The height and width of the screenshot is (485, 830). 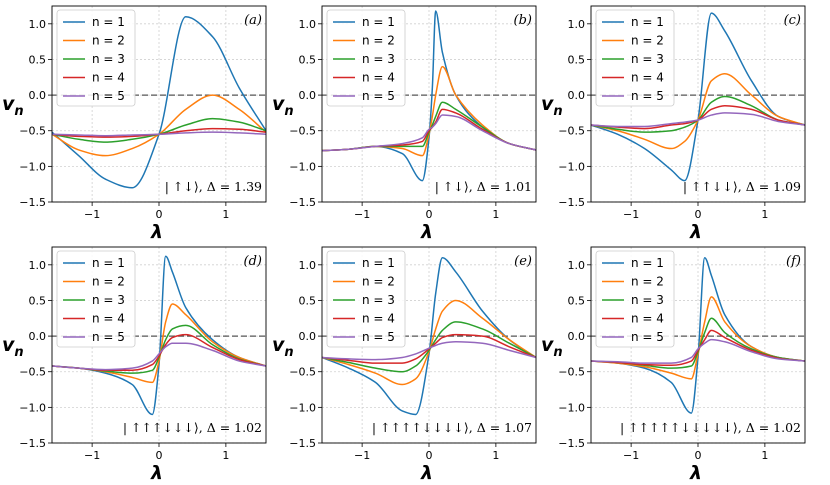 I want to click on state-label: | ↑↑↑↑↑↓↓↓↓↓⟩, Δ = 1.02, so click(x=710, y=427).